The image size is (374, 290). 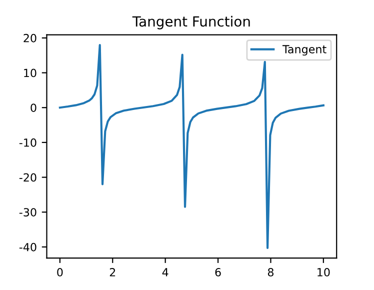 I want to click on x-tick-label: 10, so click(x=324, y=272).